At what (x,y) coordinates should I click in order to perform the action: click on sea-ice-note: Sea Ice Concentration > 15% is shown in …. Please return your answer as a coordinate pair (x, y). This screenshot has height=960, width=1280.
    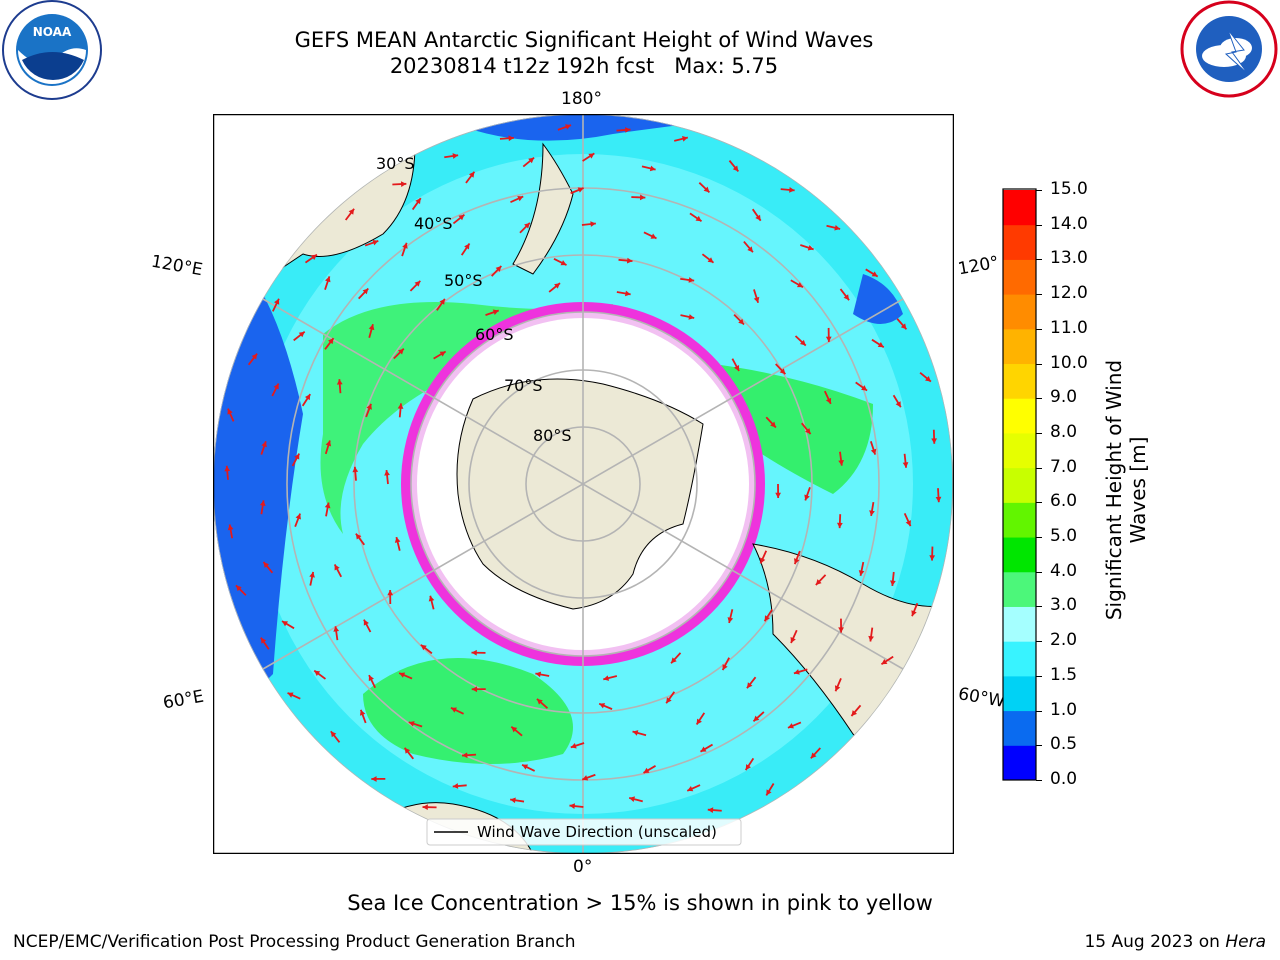
    Looking at the image, I should click on (640, 903).